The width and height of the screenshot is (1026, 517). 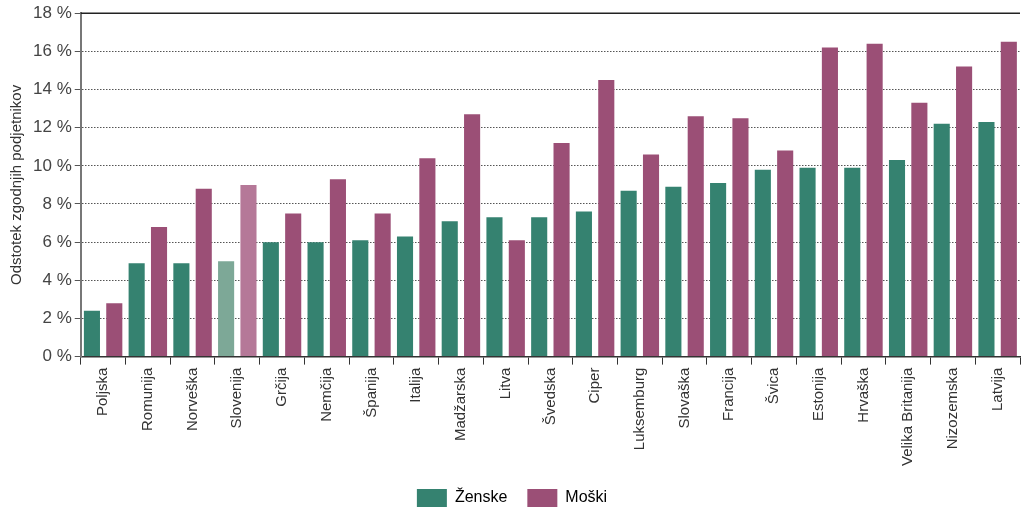 I want to click on x-tick-label: Nizozemska, so click(x=952, y=408).